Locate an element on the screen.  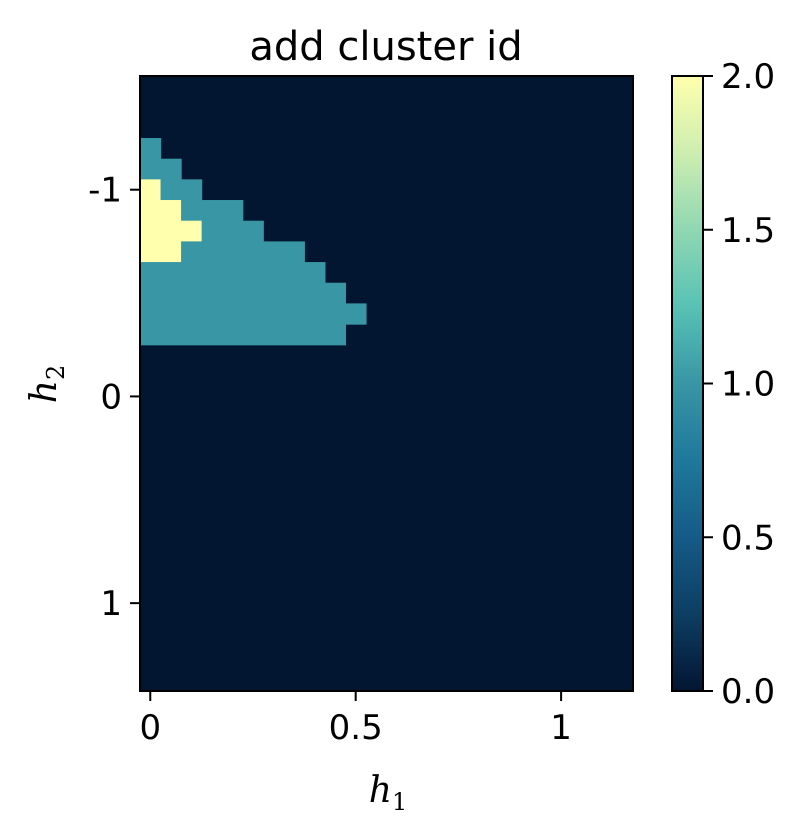
colorbar-ticks: 0.0 0.5 1.0 1.5 2.0 is located at coordinates (739, 384).